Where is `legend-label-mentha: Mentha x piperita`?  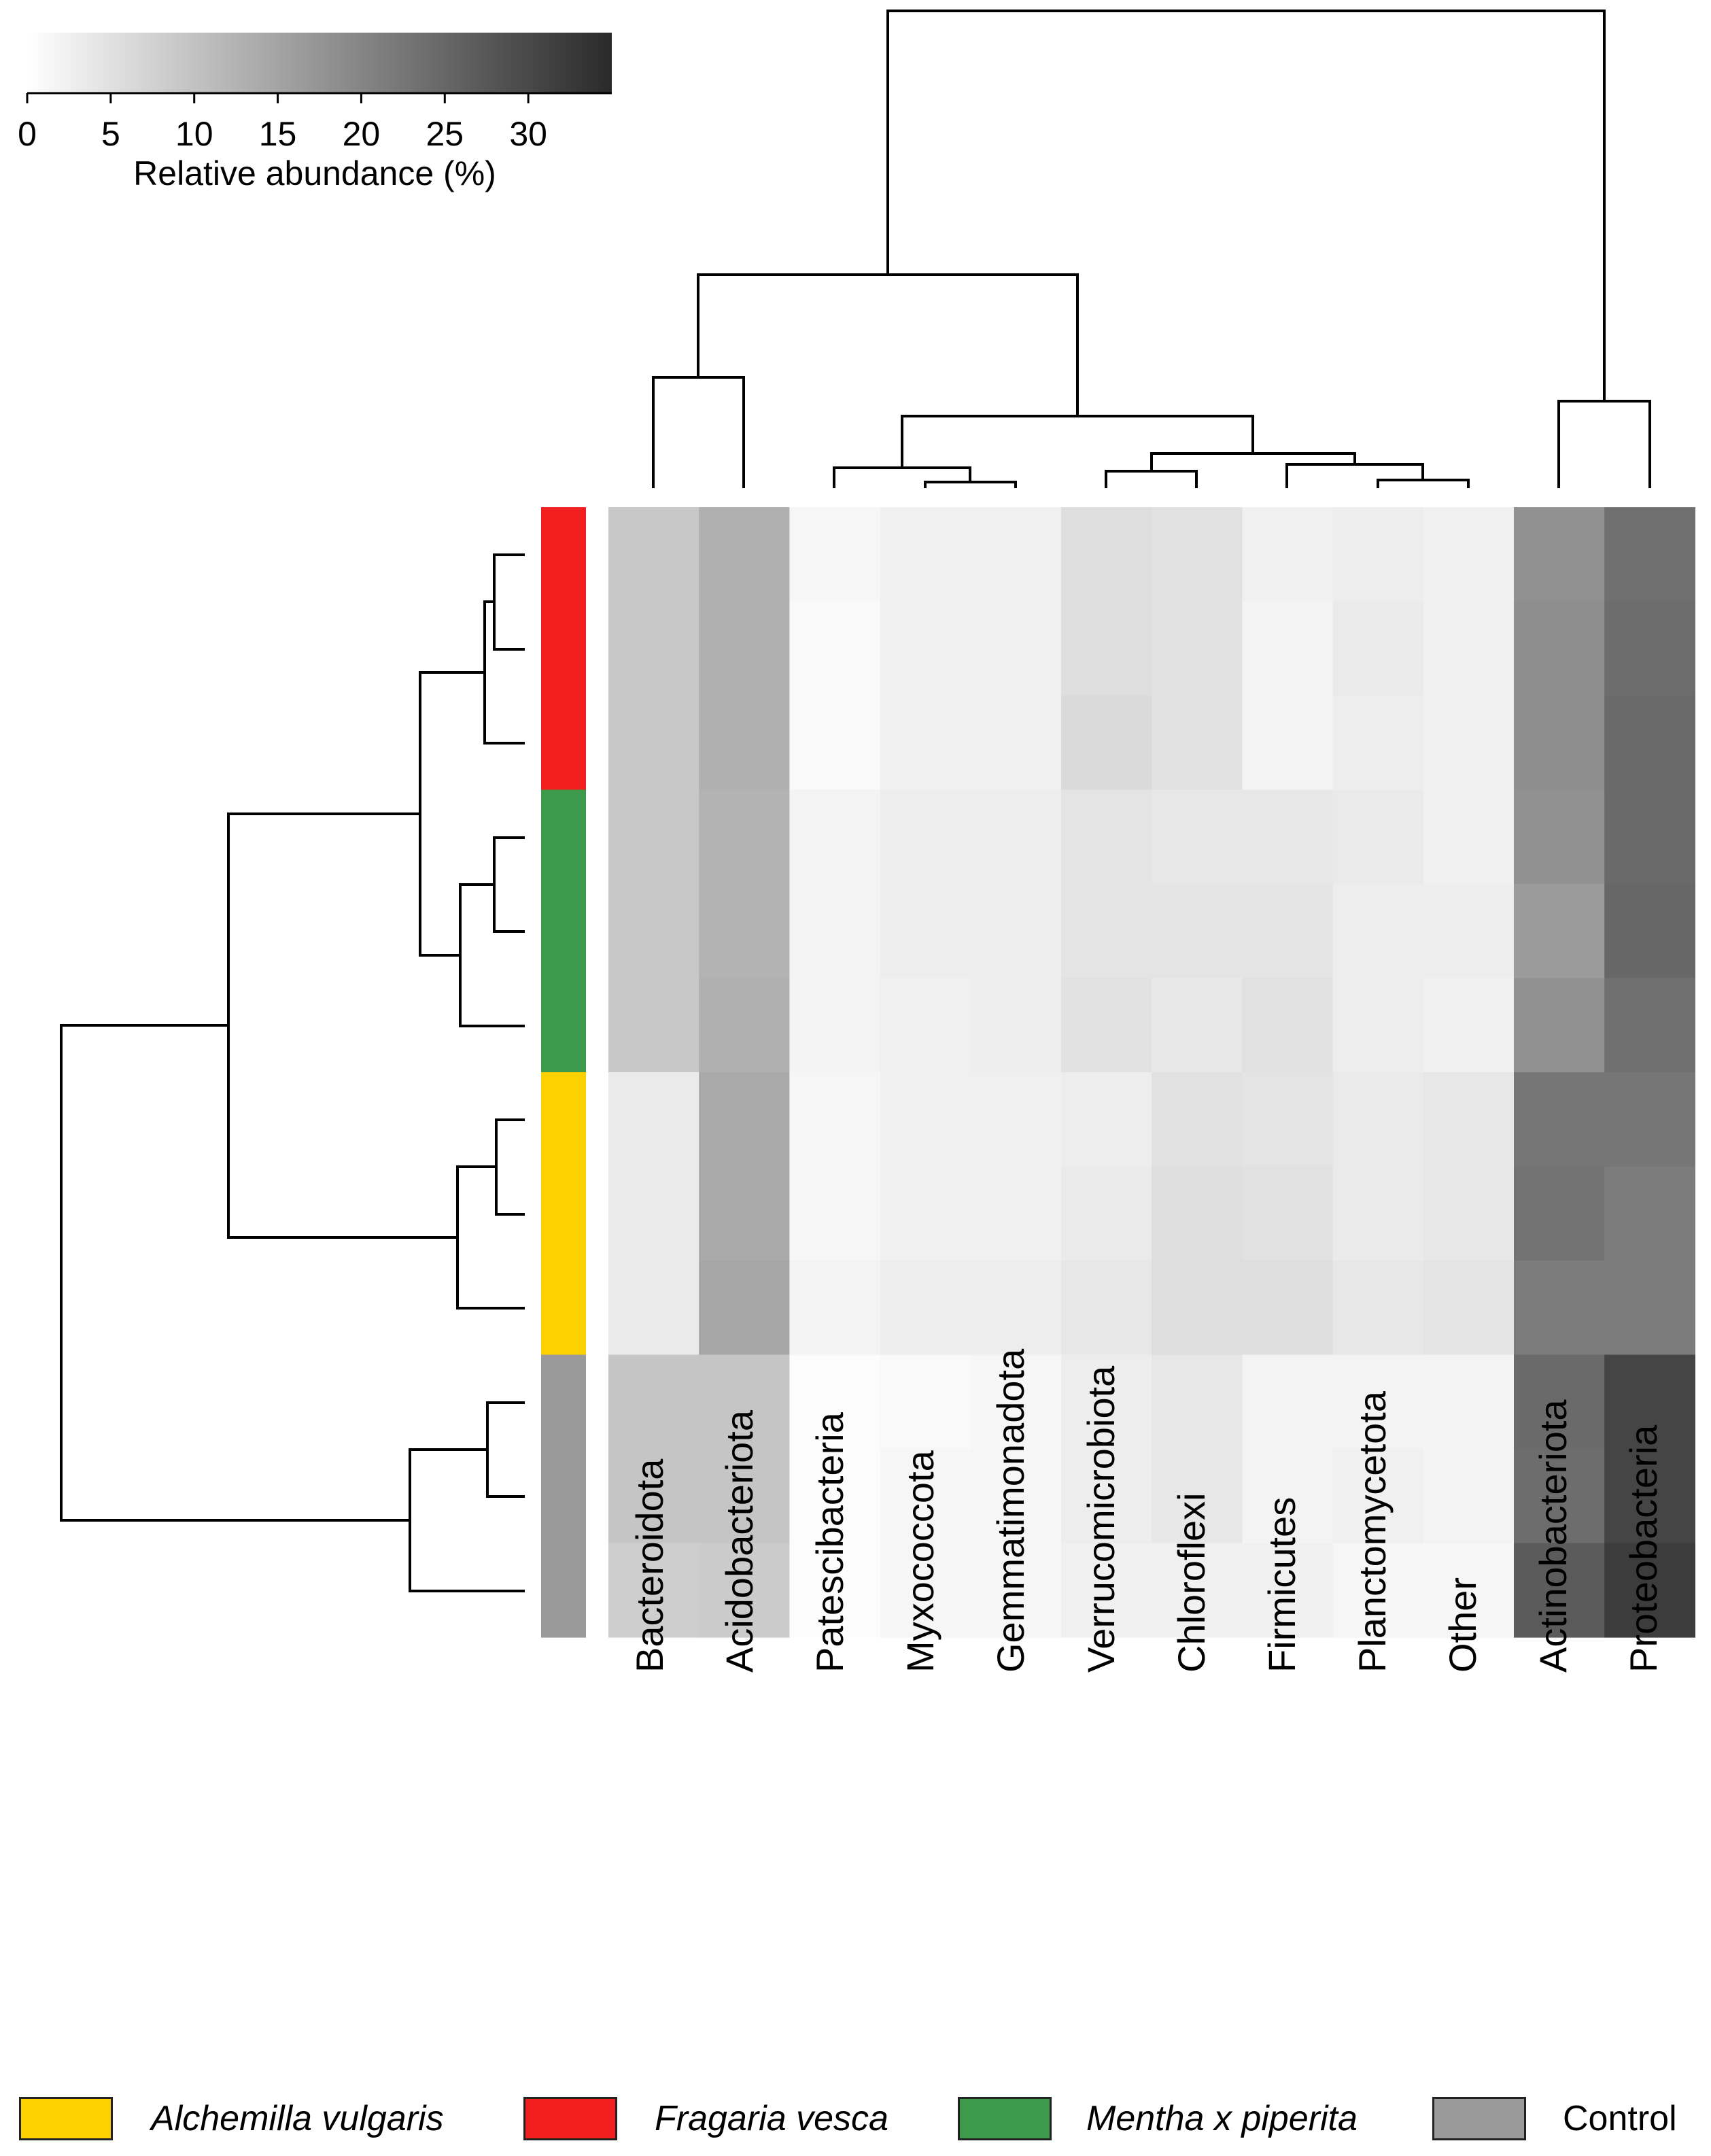 legend-label-mentha: Mentha x piperita is located at coordinates (1222, 2118).